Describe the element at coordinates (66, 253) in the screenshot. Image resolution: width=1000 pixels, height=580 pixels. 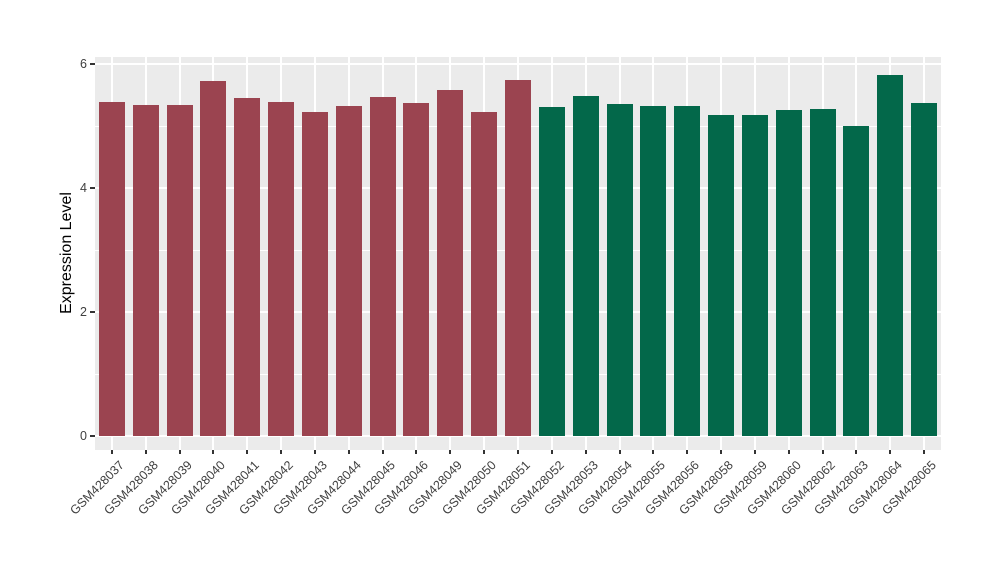
I see `y-axis-title: Expression Level` at that location.